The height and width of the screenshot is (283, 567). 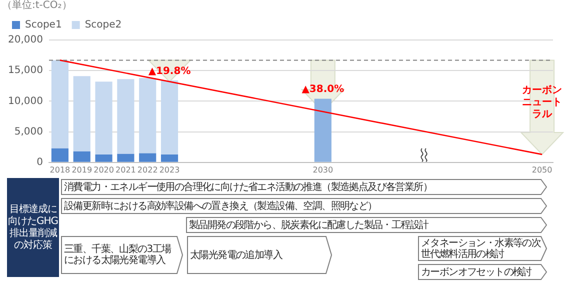 I want to click on y-tick-label: 10,000, so click(x=25, y=101).